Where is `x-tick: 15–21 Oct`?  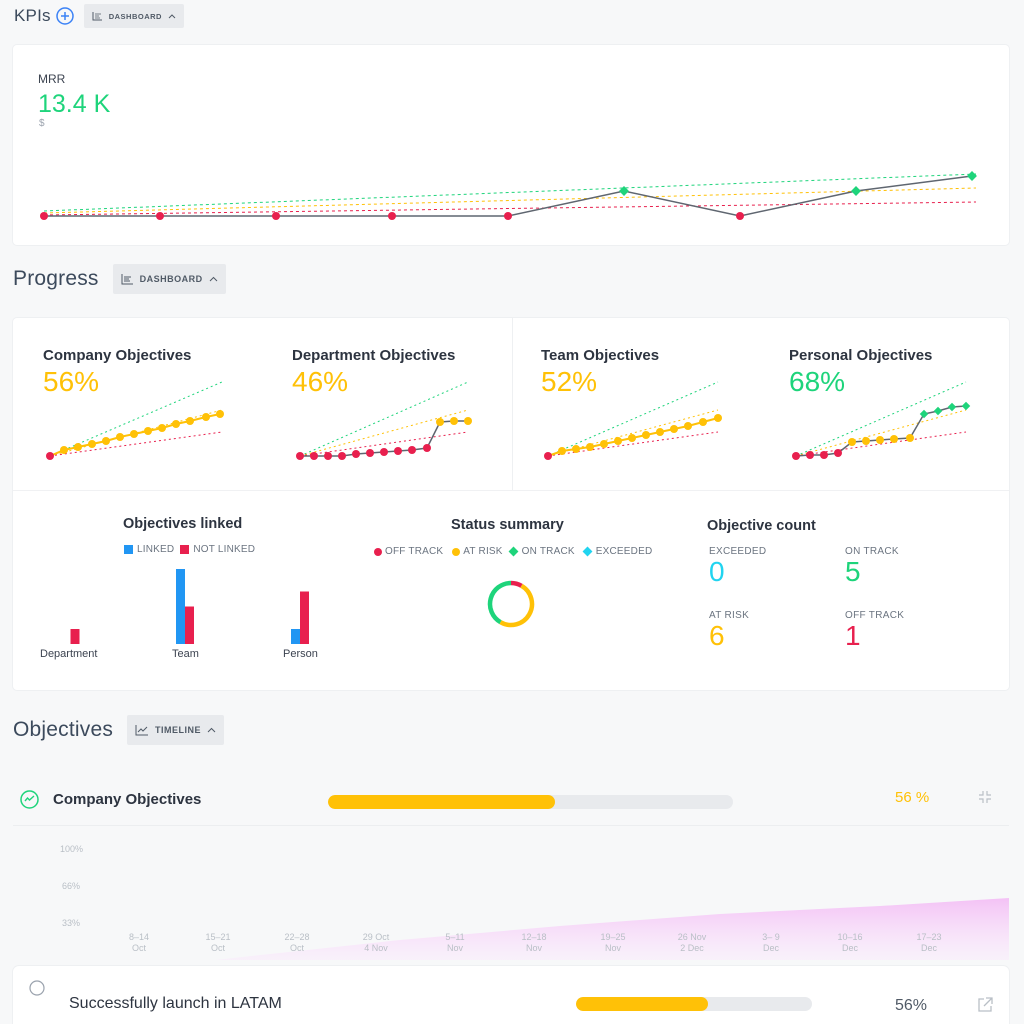
x-tick: 15–21 Oct is located at coordinates (218, 942).